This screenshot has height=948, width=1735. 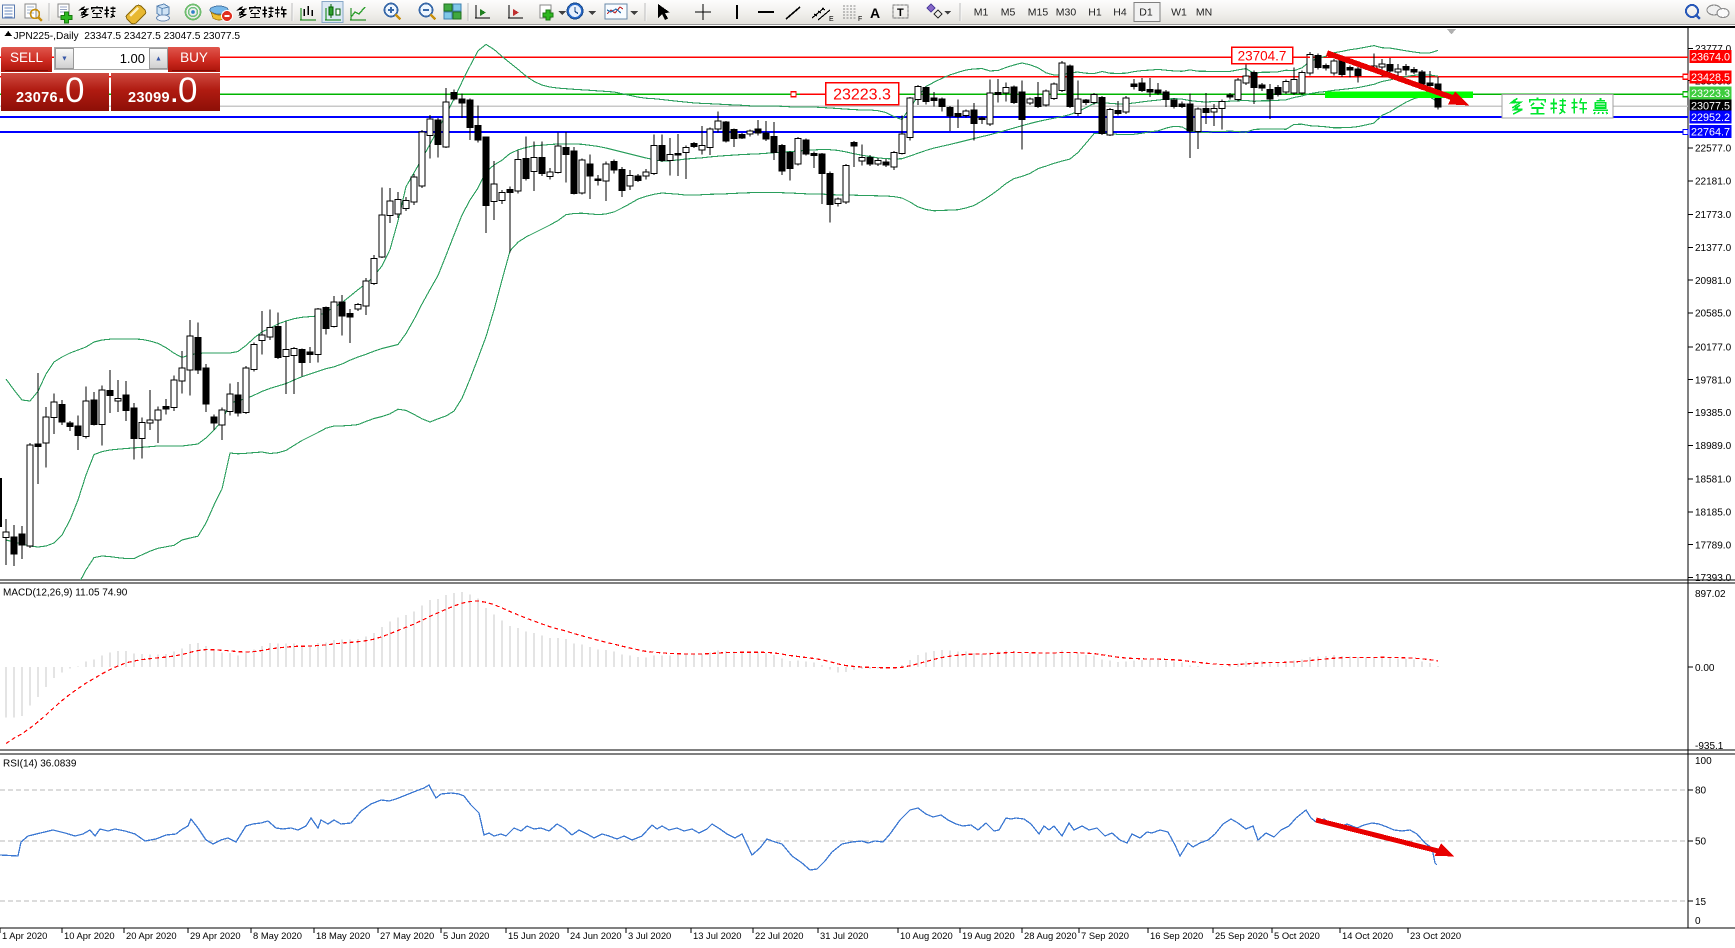 I want to click on svg-text: 27 May 2020, so click(x=407, y=935).